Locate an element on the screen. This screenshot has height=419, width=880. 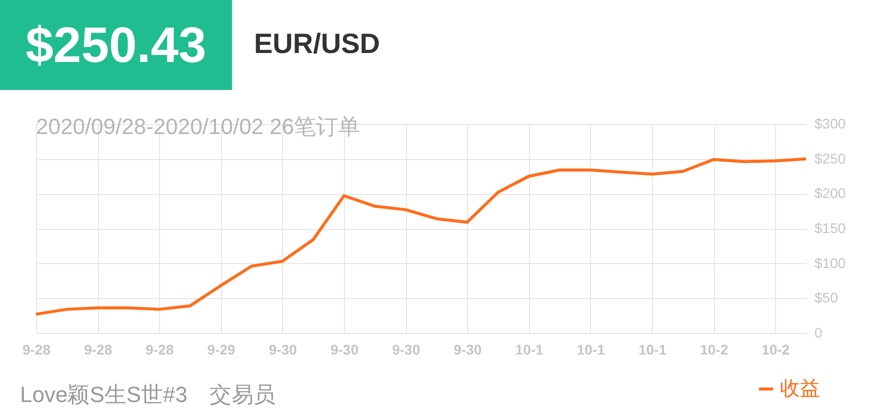
y-tick-label: $250 is located at coordinates (830, 158).